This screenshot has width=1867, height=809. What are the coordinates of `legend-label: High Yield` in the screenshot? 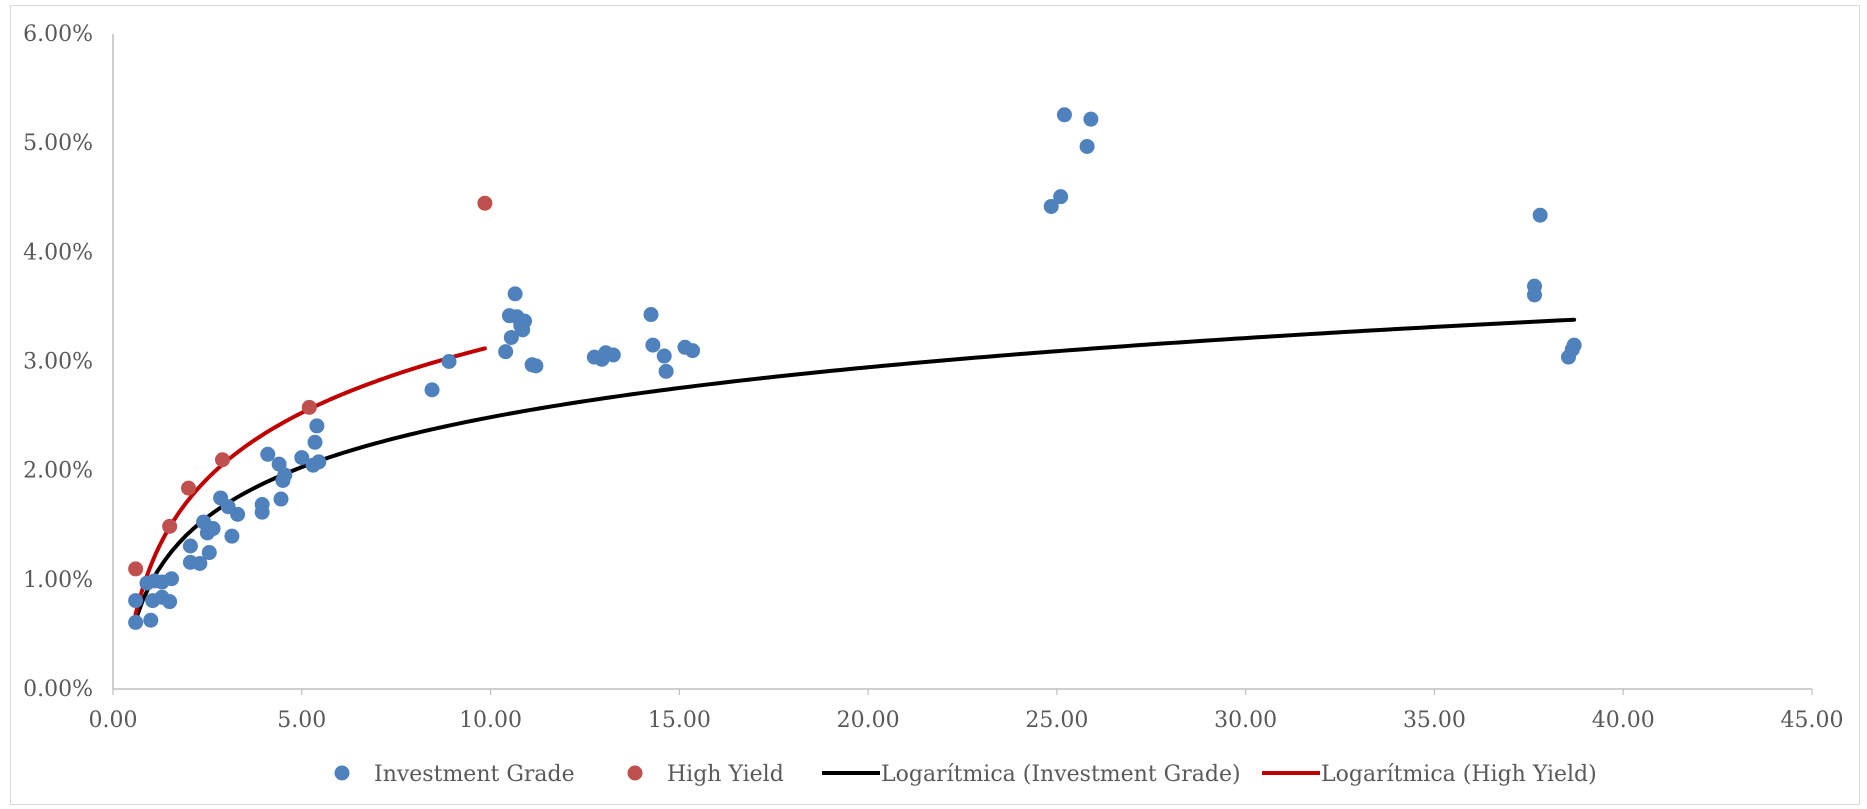 It's located at (725, 774).